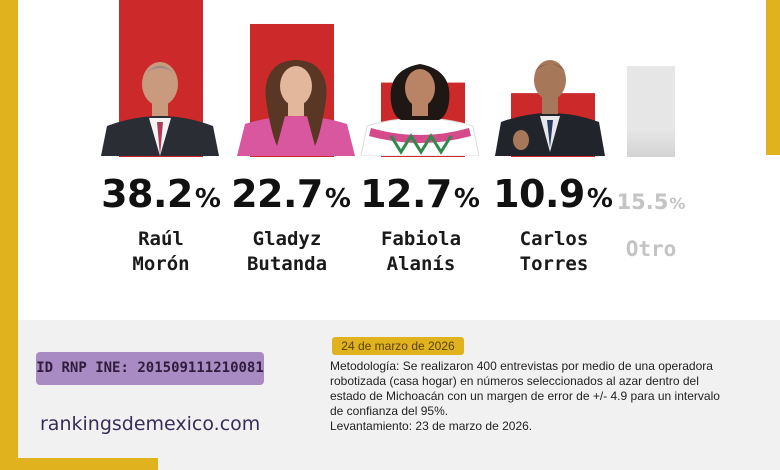  I want to click on value-label-otro: 15.5%, so click(651, 202).